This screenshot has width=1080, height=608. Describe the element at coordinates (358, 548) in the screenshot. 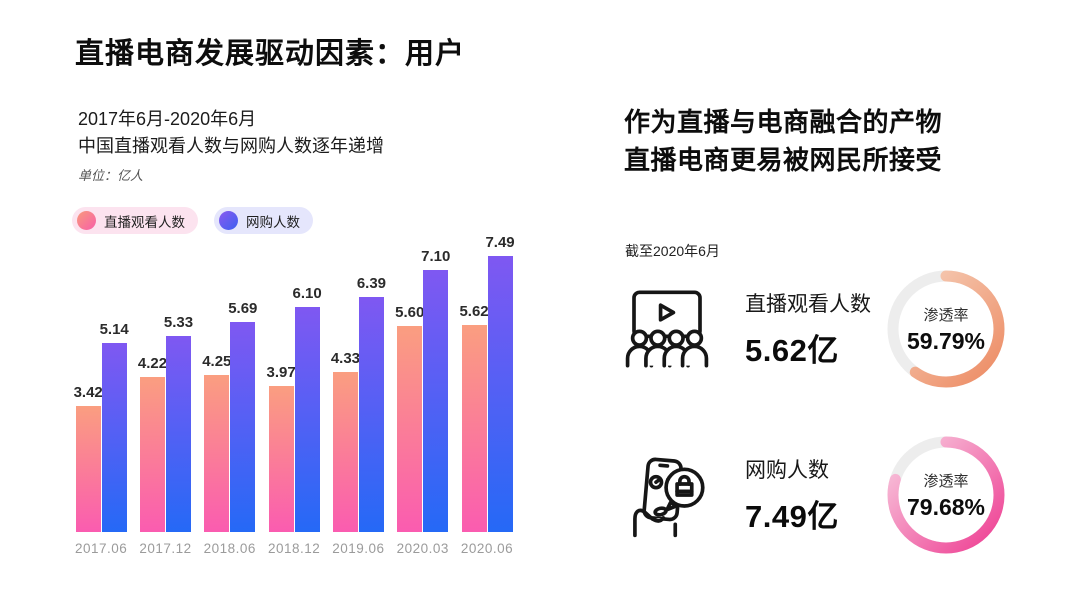

I see `x-axis-label: 2019.06` at that location.